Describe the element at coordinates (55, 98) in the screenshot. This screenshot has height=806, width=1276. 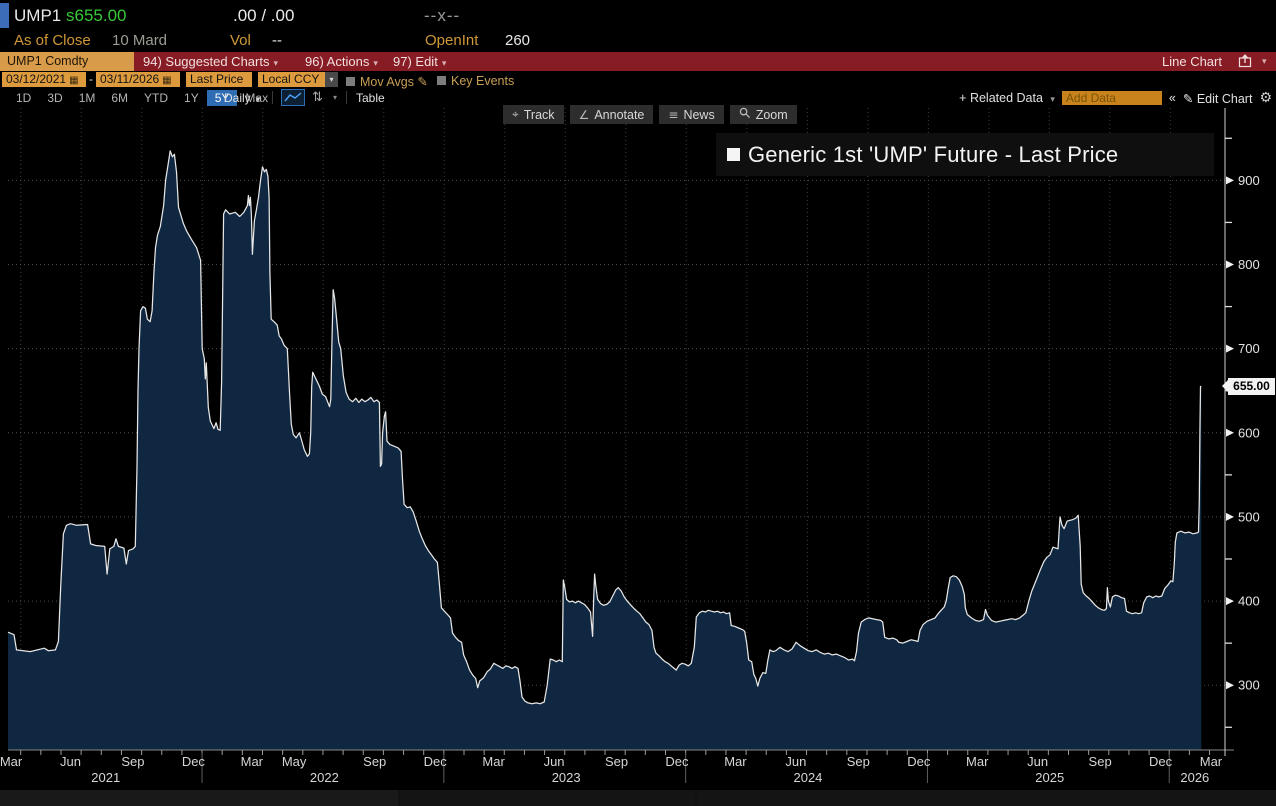
I see `period-button-3d: 3D` at that location.